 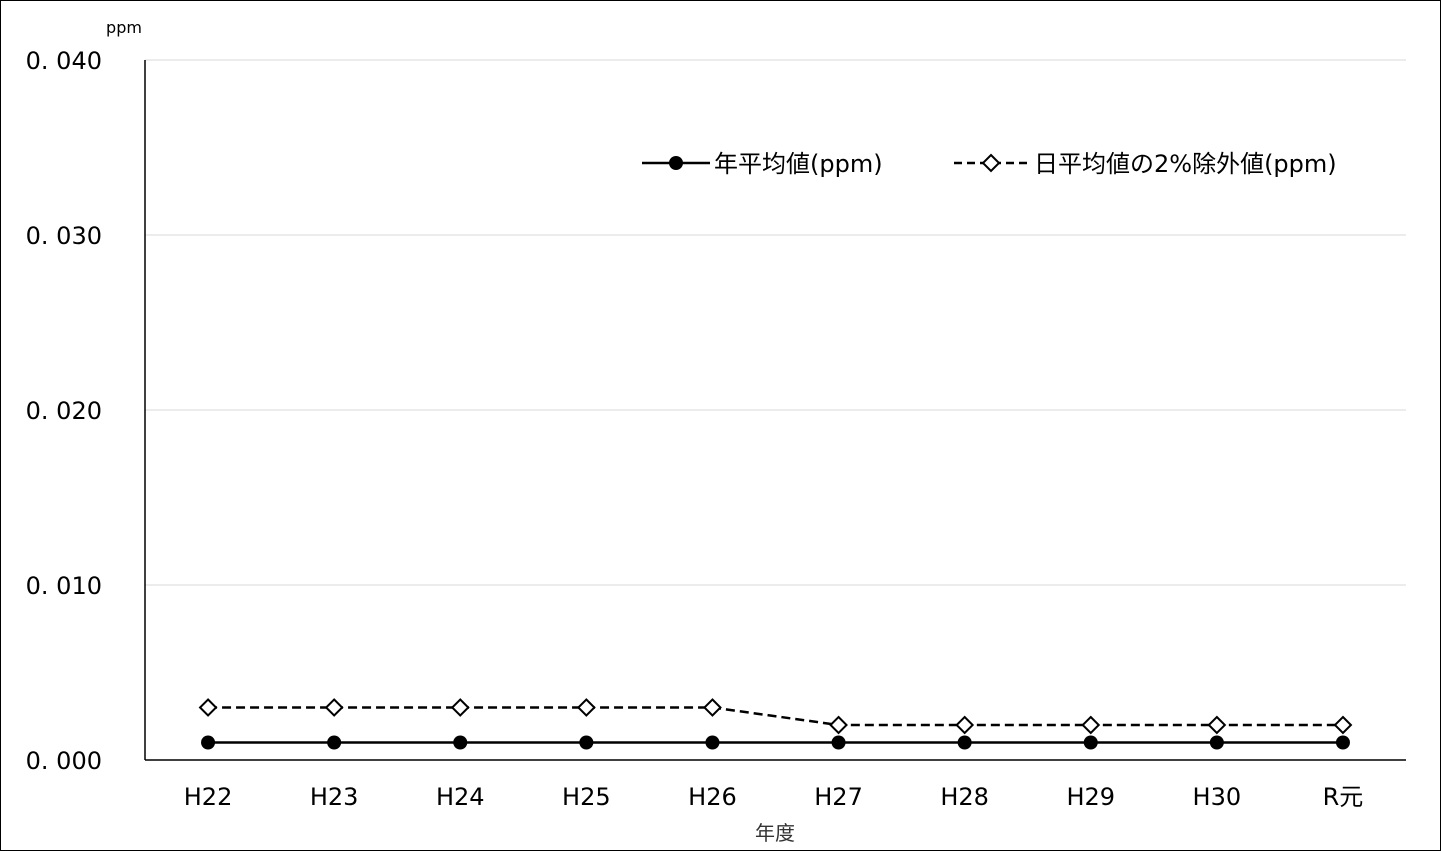 What do you see at coordinates (124, 27) in the screenshot?
I see `y-axis-unit-label: ppm` at bounding box center [124, 27].